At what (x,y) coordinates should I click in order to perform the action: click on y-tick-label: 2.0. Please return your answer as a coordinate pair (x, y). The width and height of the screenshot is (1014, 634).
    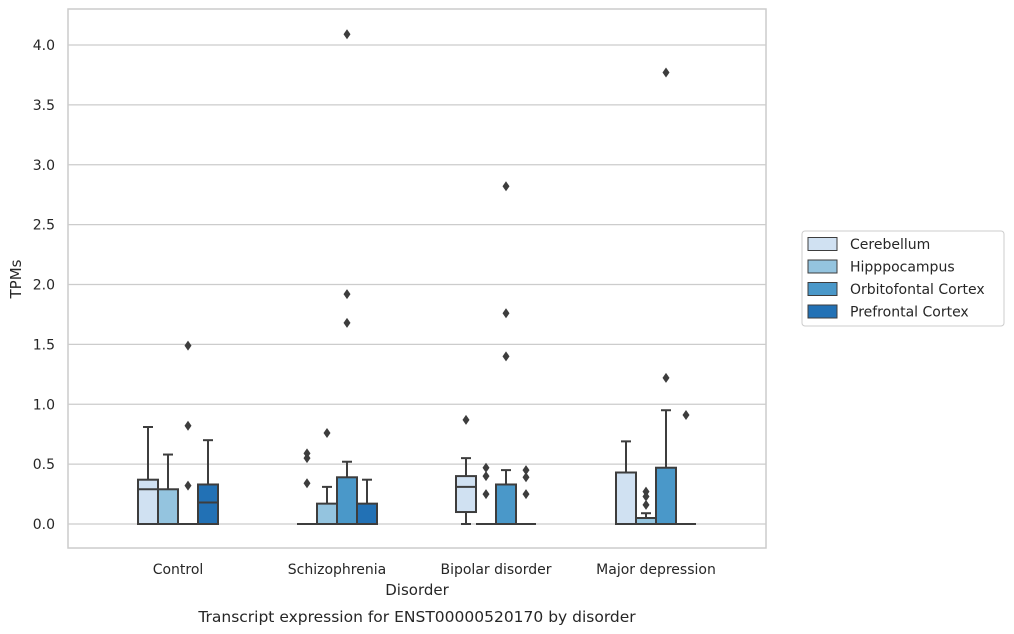
    Looking at the image, I should click on (44, 286).